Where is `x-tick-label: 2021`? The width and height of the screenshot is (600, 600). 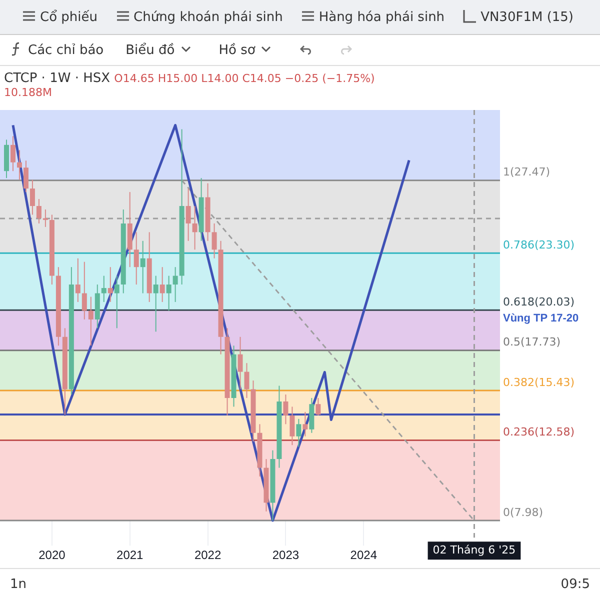
x-tick-label: 2021 is located at coordinates (130, 555).